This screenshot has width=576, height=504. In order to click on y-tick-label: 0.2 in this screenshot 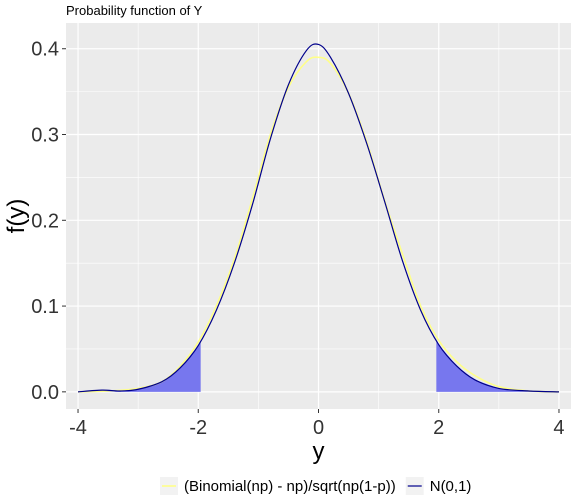, I will do `click(45, 221)`.